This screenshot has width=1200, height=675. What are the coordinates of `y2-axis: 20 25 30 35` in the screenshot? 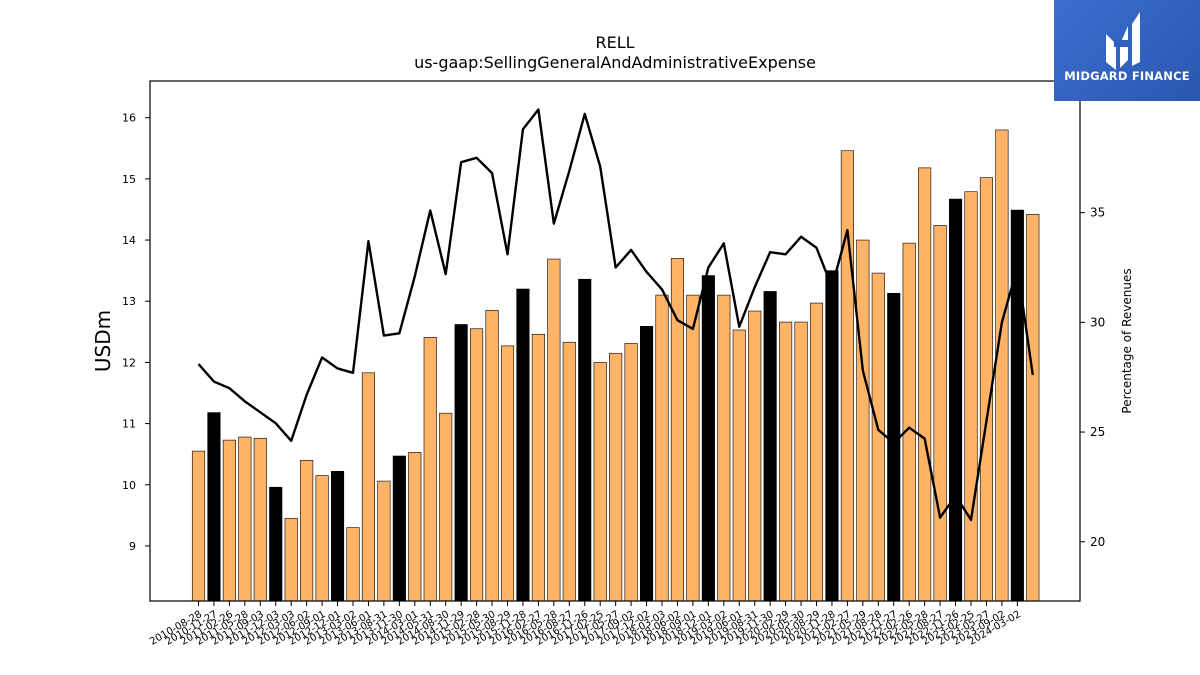 It's located at (1092, 377).